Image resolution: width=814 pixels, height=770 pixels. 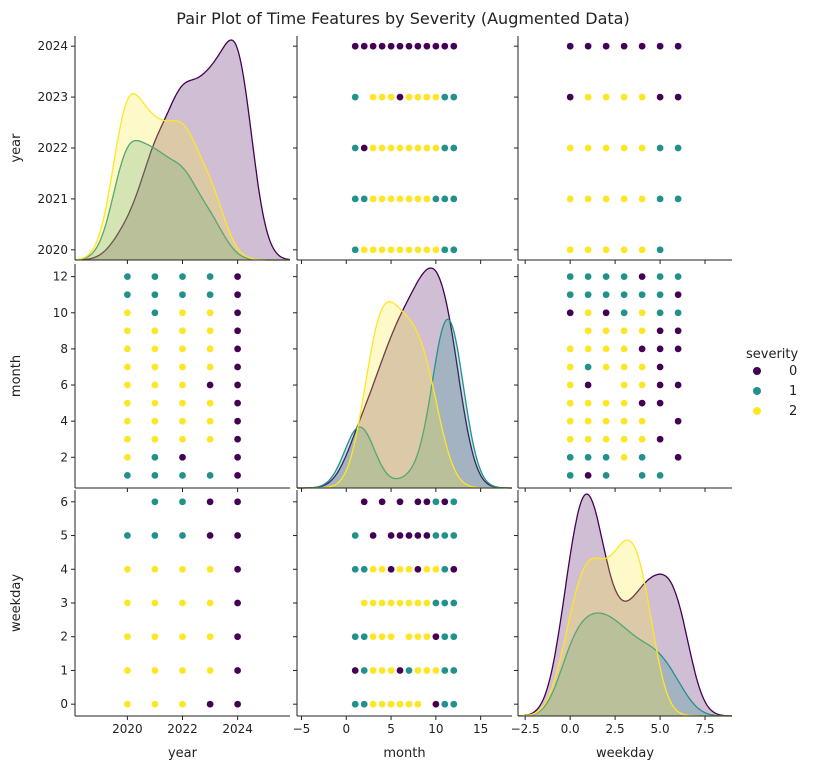 What do you see at coordinates (16, 603) in the screenshot?
I see `y-axis-label-weekday: weekday` at bounding box center [16, 603].